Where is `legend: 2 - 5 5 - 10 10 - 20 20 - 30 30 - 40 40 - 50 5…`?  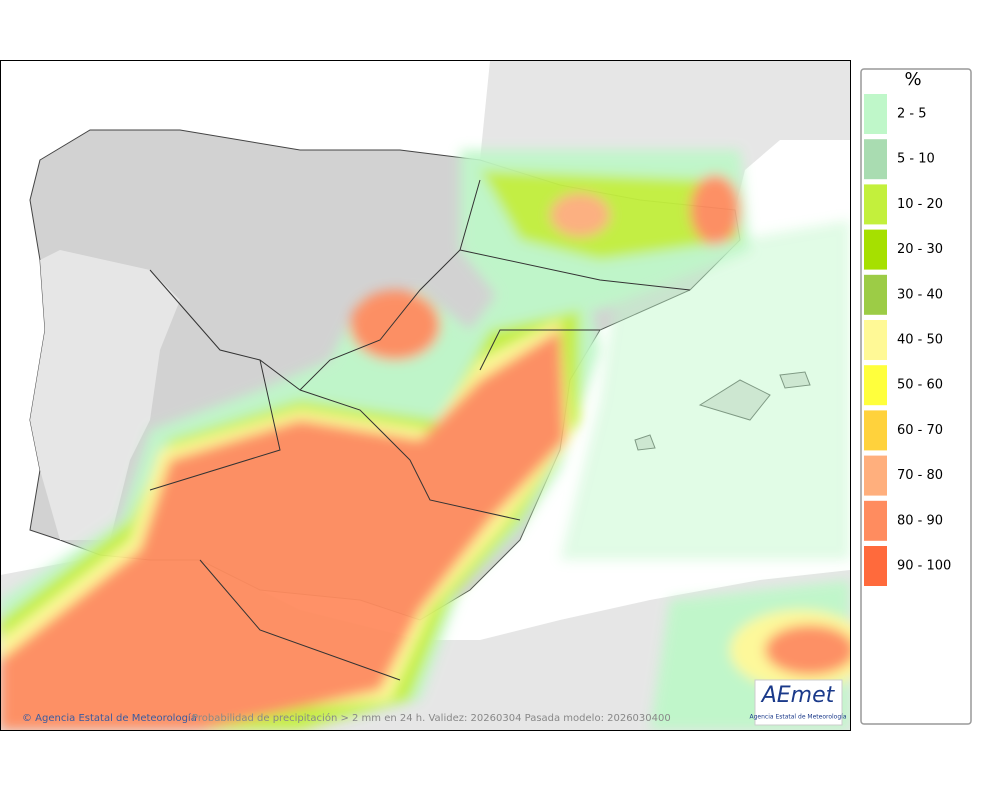 legend: 2 - 5 5 - 10 10 - 20 20 - 30 30 - 40 40 - 50 5… is located at coordinates (907, 340).